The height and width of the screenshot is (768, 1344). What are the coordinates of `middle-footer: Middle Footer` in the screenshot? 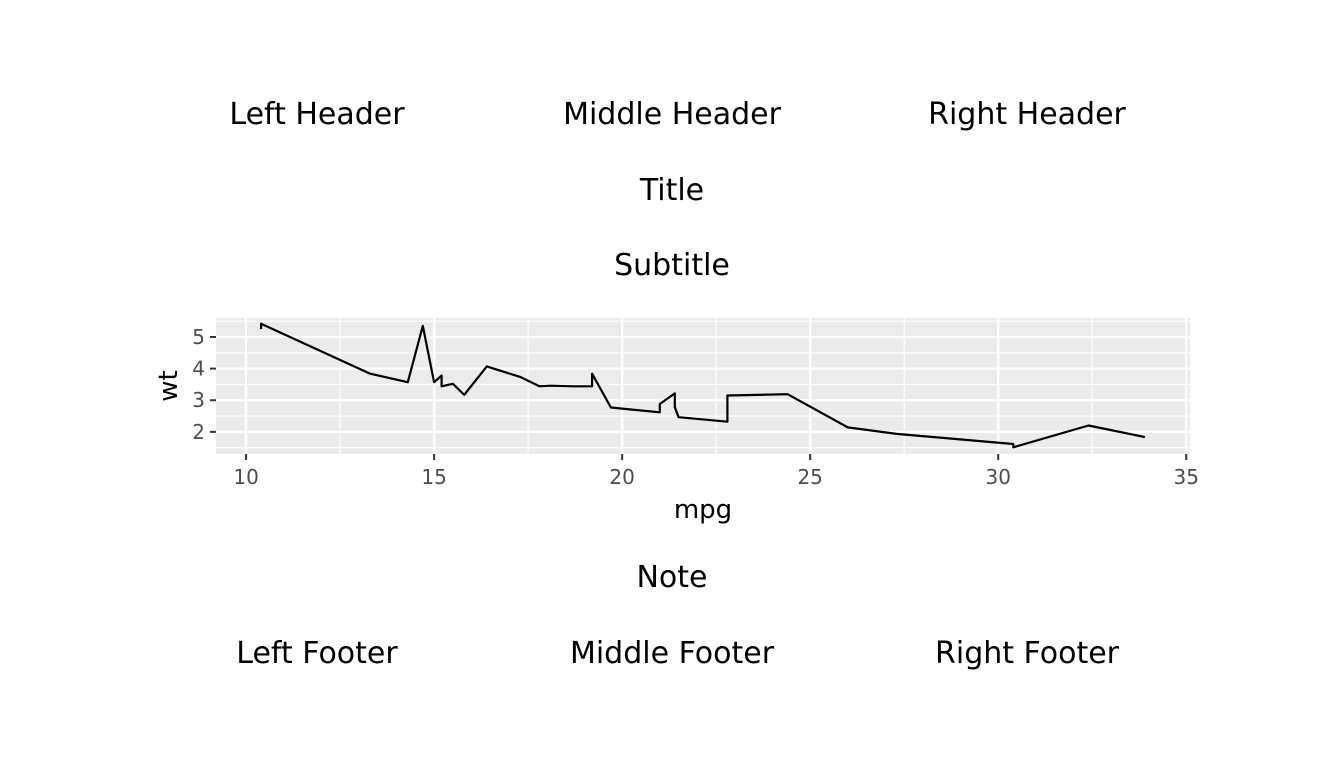 It's located at (672, 653).